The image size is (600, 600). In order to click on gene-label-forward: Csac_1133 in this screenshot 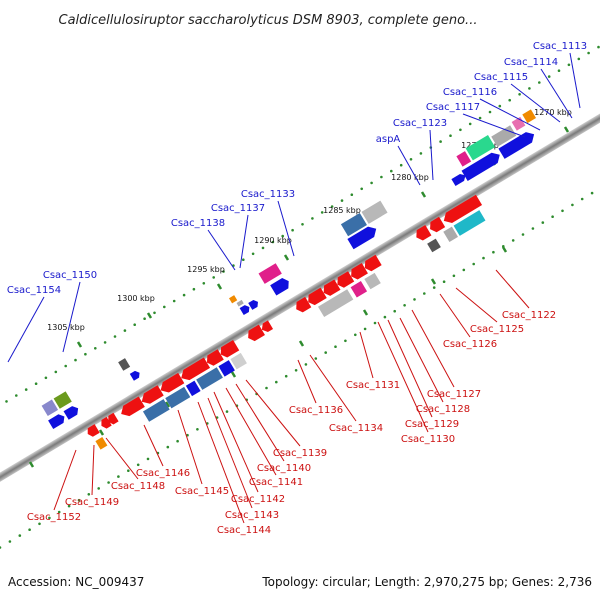, I will do `click(268, 194)`.